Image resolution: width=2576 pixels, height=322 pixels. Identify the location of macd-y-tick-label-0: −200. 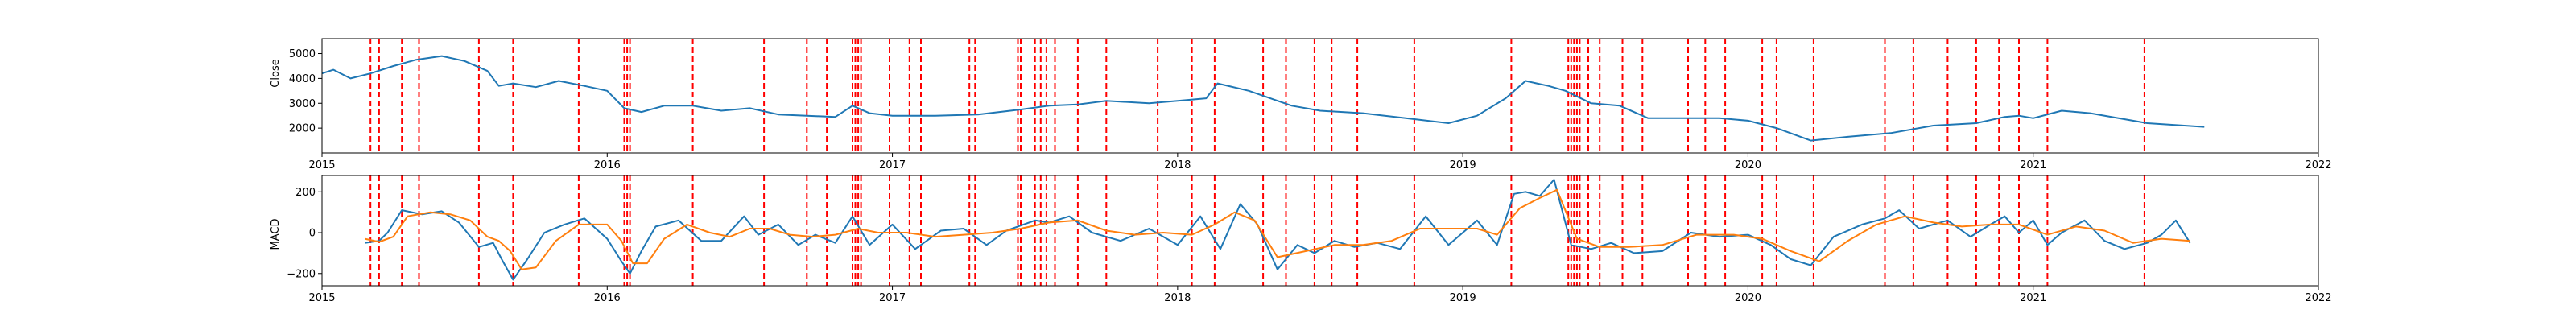
(301, 274).